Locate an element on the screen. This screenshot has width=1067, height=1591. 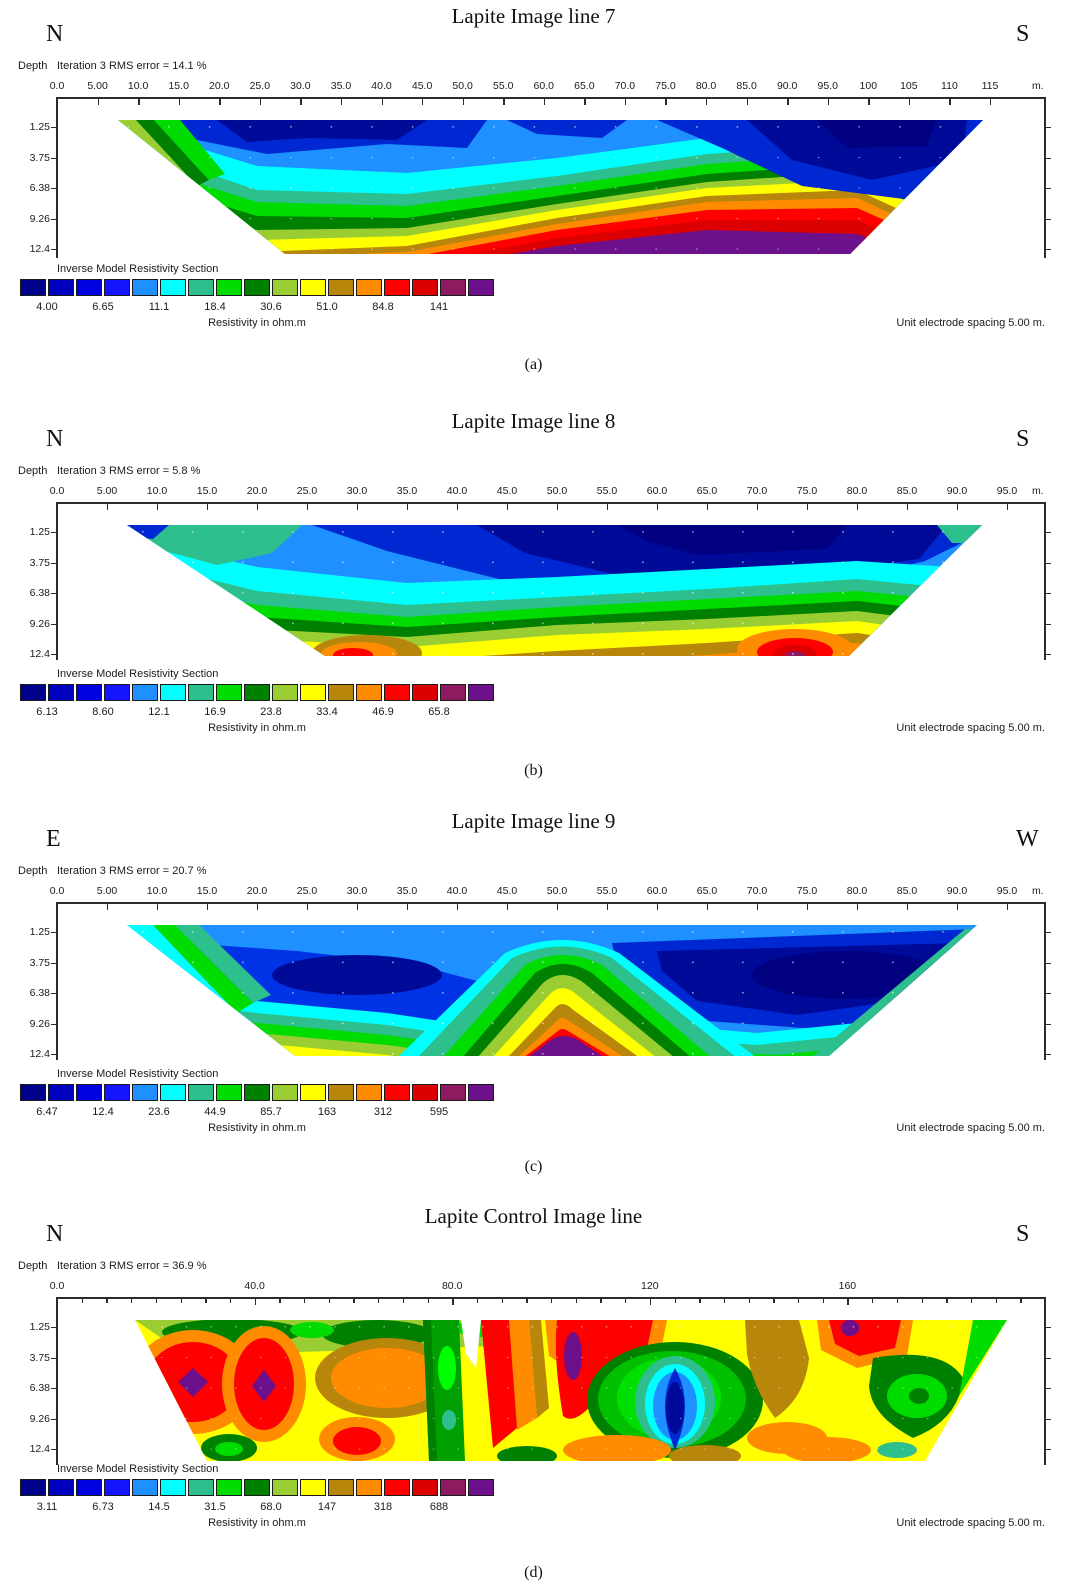
x-tick-label: 100 is located at coordinates (868, 86).